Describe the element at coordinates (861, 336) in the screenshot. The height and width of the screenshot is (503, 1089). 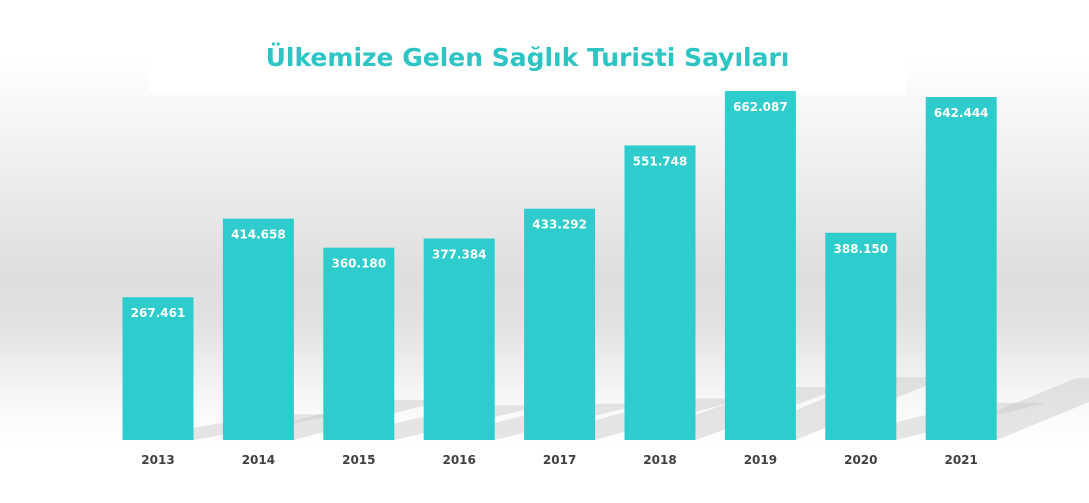
I see `bar-2020` at that location.